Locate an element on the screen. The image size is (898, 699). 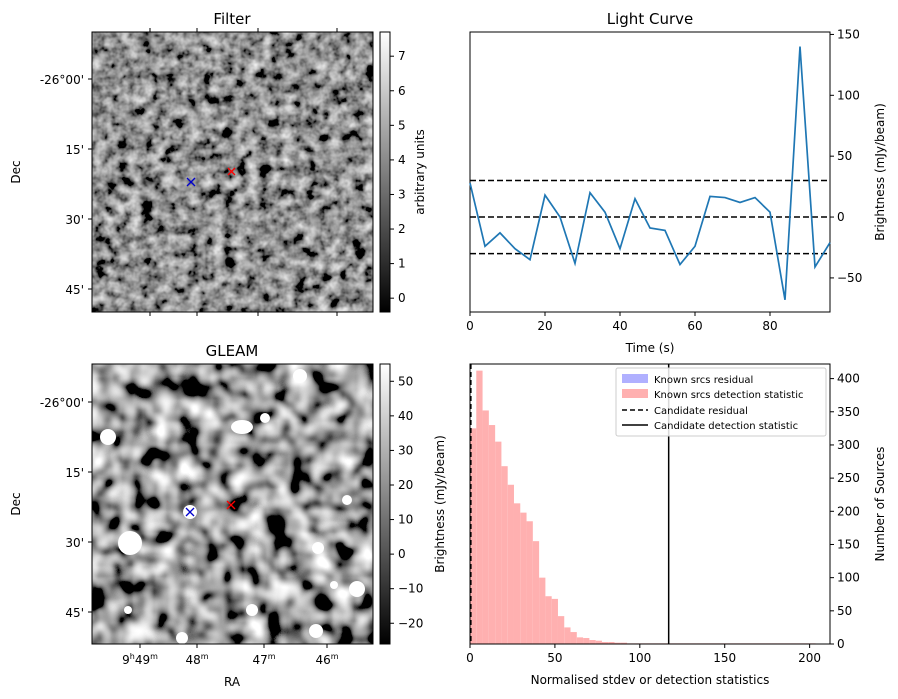
gleam-ytick-label: 45' is located at coordinates (74, 613).